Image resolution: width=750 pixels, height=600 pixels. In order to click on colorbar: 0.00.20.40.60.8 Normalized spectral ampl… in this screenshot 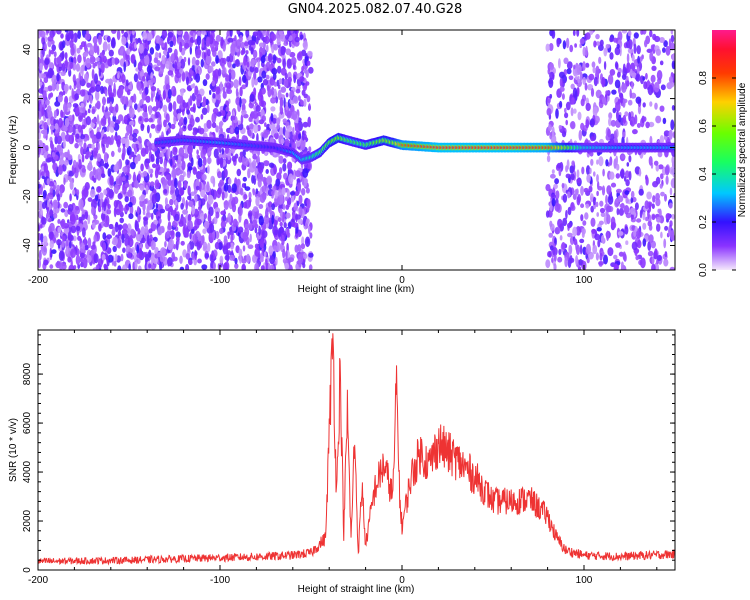, I will do `click(723, 153)`.